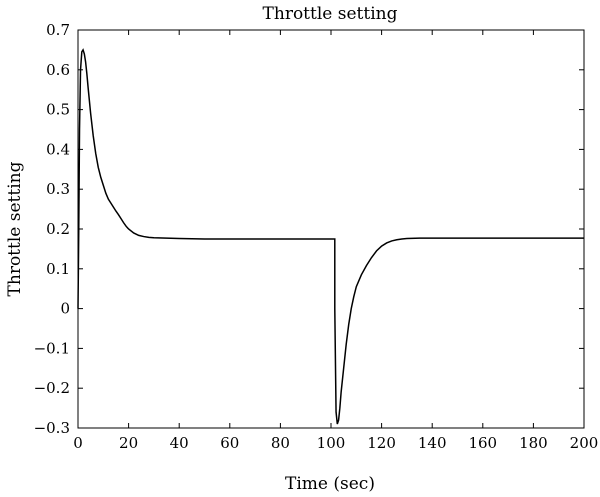  I want to click on chart-title: Throttle setting, so click(330, 14).